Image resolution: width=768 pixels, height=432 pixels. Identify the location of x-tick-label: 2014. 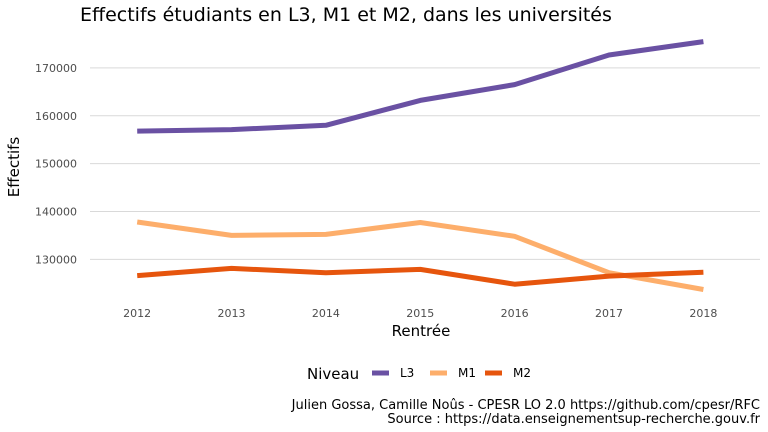
(326, 313).